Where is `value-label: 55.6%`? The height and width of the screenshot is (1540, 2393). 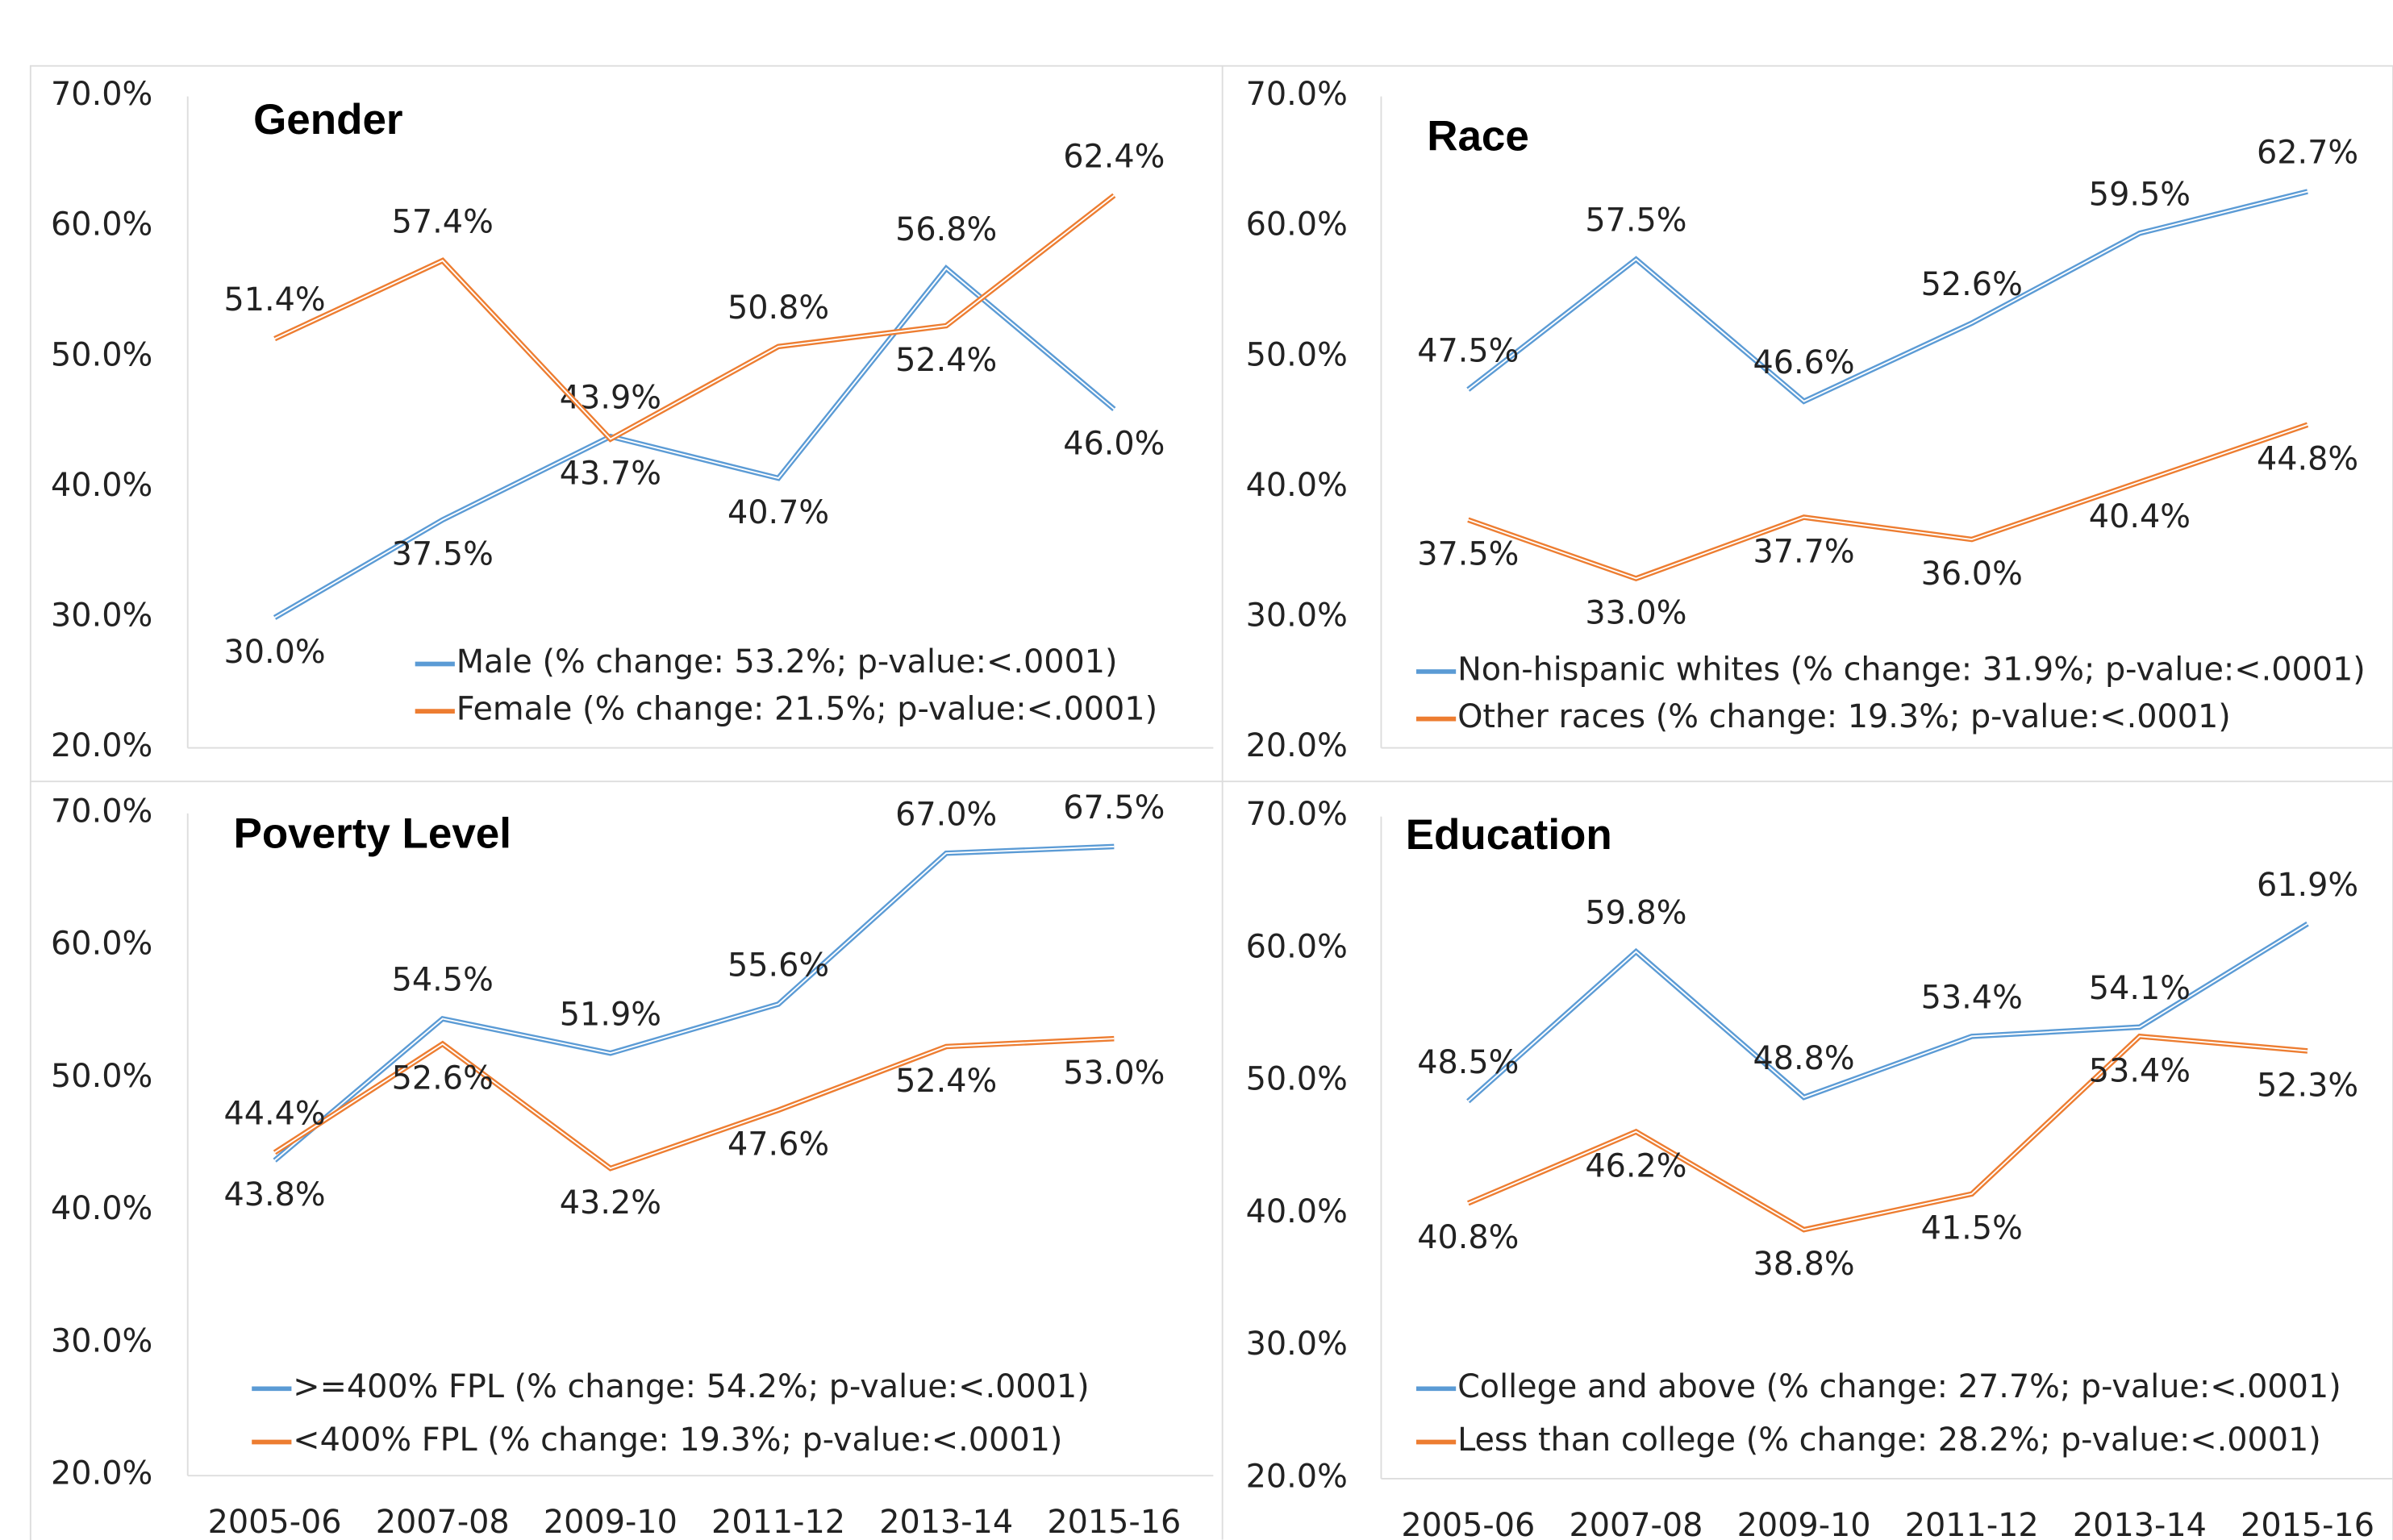 value-label: 55.6% is located at coordinates (778, 965).